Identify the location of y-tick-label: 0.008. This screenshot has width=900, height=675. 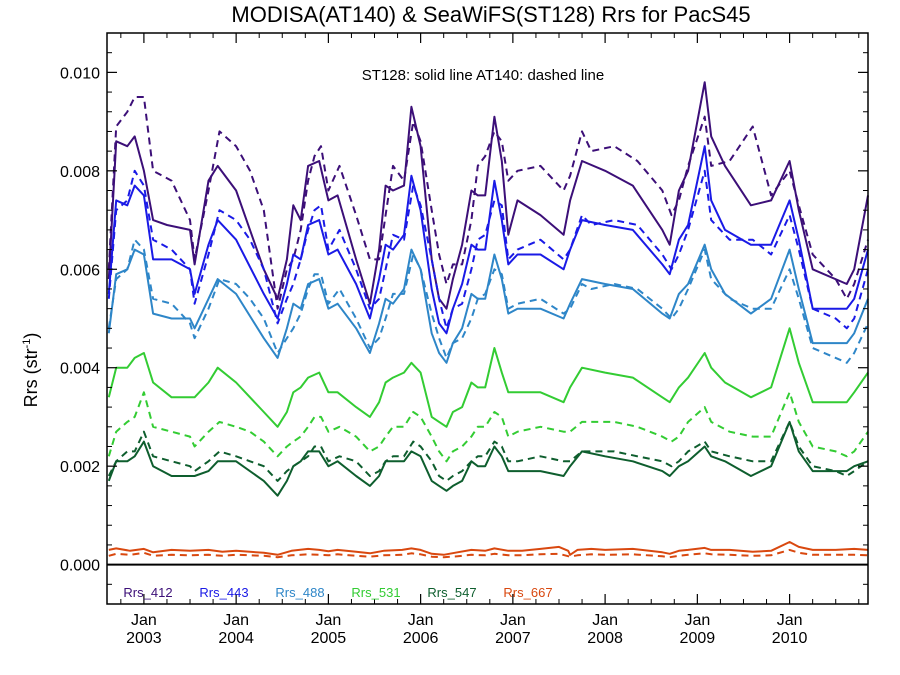
(80, 172).